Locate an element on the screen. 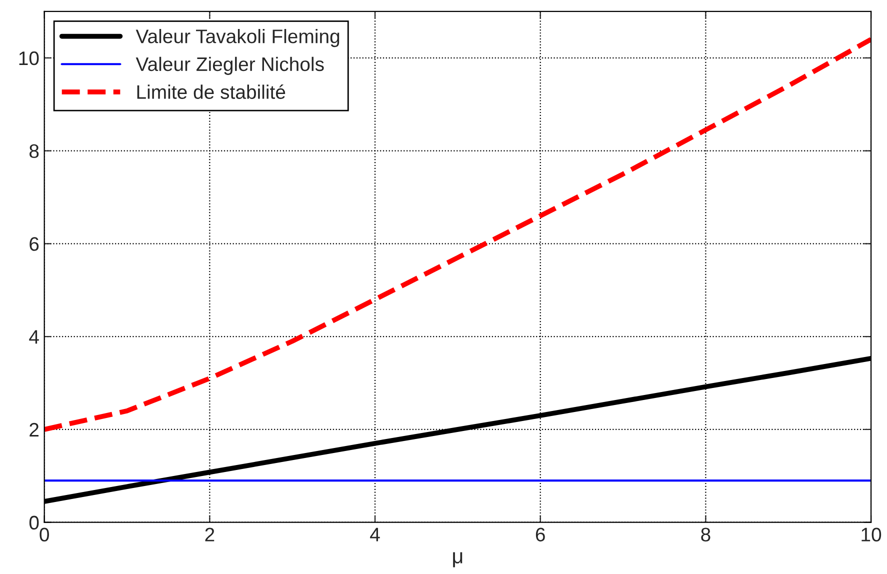  legend-label: Limite de stabilité is located at coordinates (211, 91).